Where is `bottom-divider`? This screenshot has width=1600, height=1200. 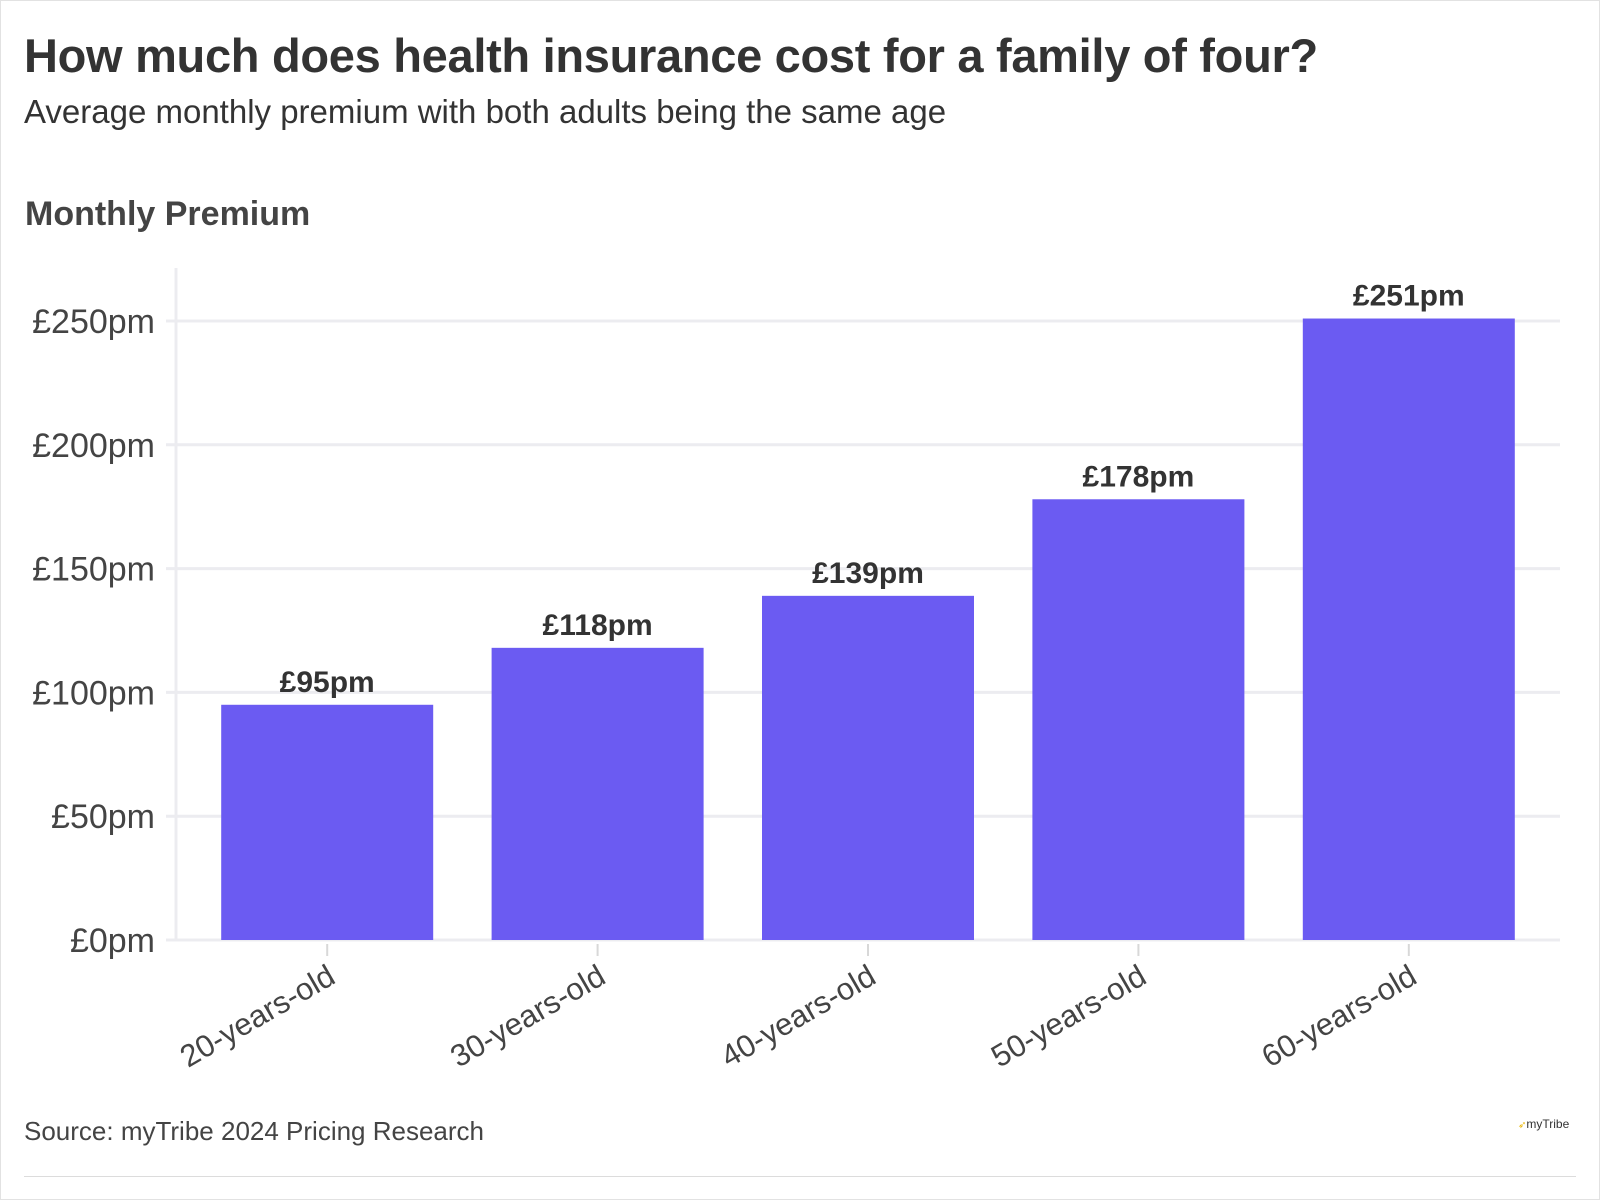 bottom-divider is located at coordinates (800, 1176).